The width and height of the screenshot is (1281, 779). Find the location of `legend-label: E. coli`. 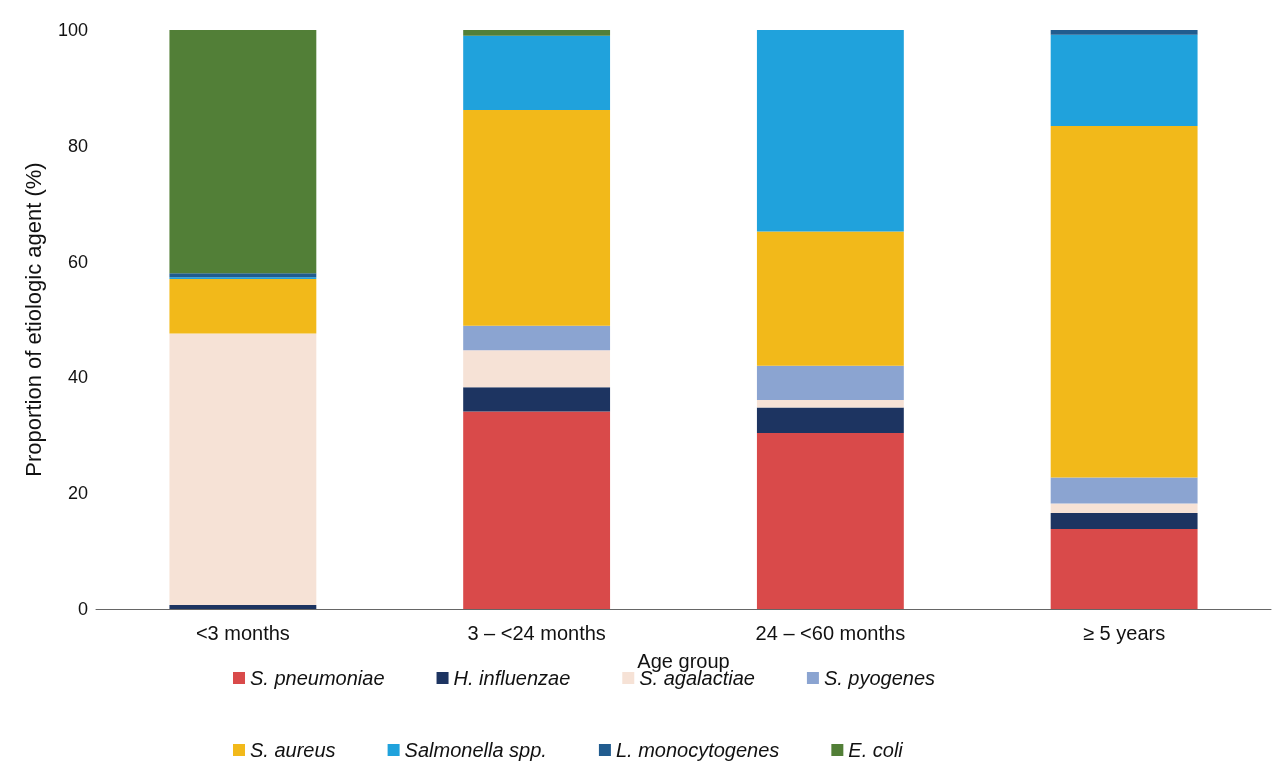

legend-label: E. coli is located at coordinates (876, 750).